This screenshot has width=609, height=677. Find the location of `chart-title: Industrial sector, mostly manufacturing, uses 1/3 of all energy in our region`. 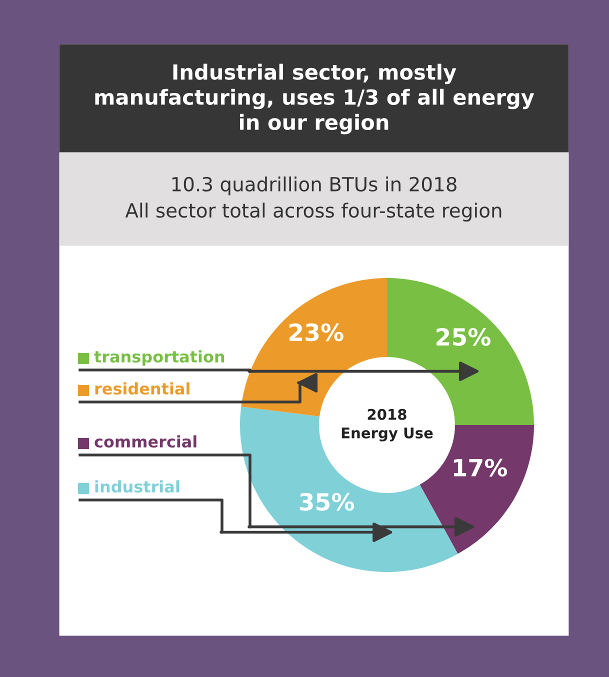

chart-title: Industrial sector, mostly manufacturing, uses 1/3 of all energy in our region is located at coordinates (314, 99).